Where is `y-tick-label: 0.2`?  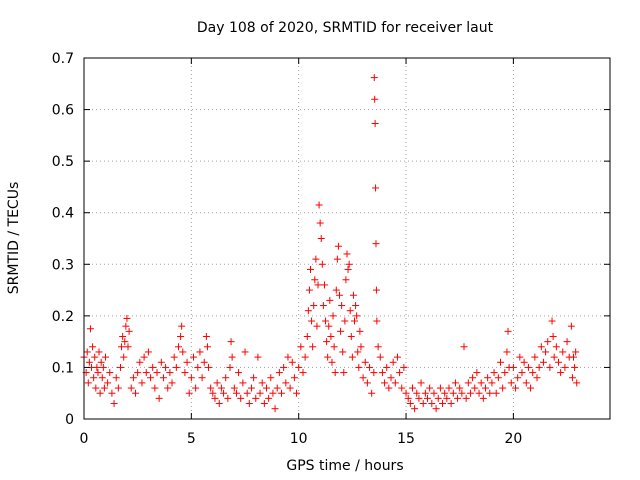
y-tick-label: 0.2 is located at coordinates (63, 317).